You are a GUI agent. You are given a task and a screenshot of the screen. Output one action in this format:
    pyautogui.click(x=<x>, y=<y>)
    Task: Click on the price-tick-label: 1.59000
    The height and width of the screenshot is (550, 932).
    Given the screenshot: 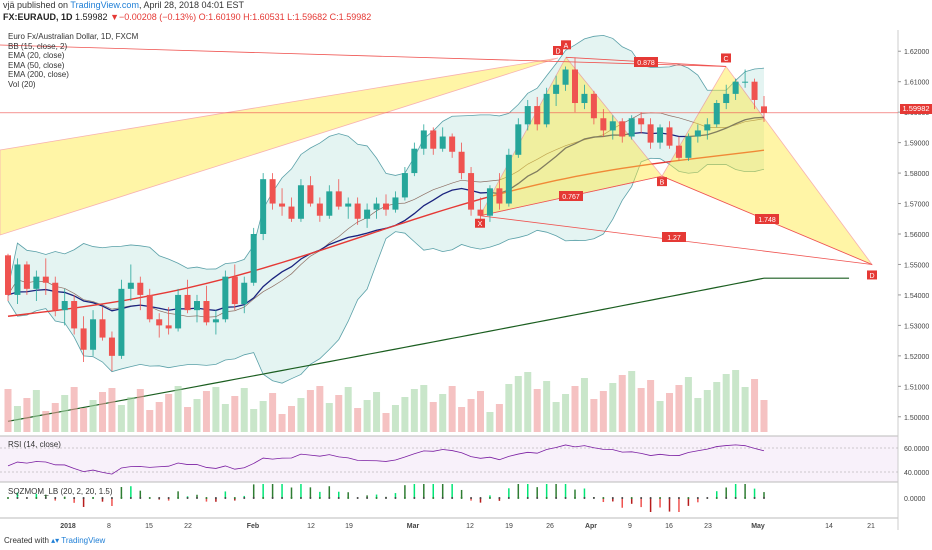 What is the action you would take?
    pyautogui.click(x=916, y=144)
    